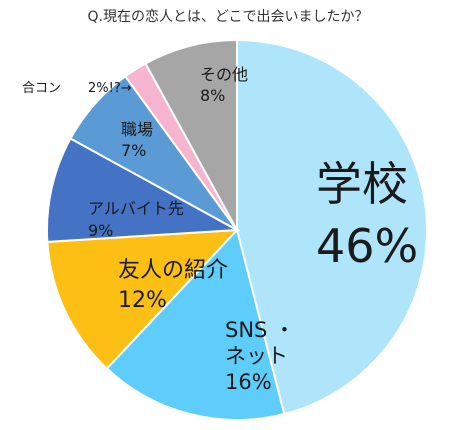  Describe the element at coordinates (110, 88) in the screenshot. I see `value-label-group-date: 2%!?→` at that location.